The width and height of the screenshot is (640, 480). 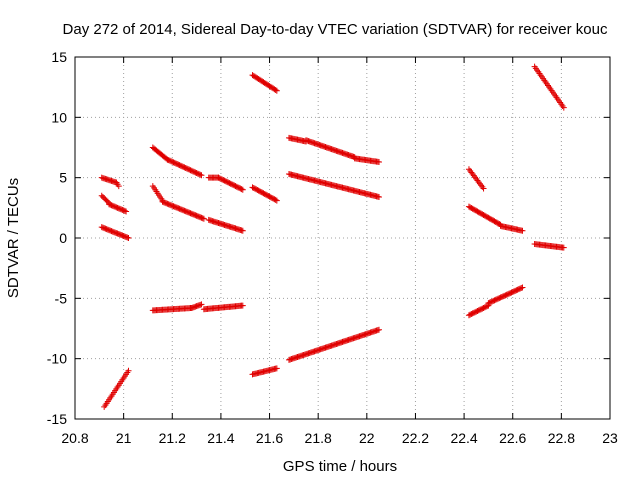 What do you see at coordinates (220, 438) in the screenshot?
I see `x-tick-label: 21.4` at bounding box center [220, 438].